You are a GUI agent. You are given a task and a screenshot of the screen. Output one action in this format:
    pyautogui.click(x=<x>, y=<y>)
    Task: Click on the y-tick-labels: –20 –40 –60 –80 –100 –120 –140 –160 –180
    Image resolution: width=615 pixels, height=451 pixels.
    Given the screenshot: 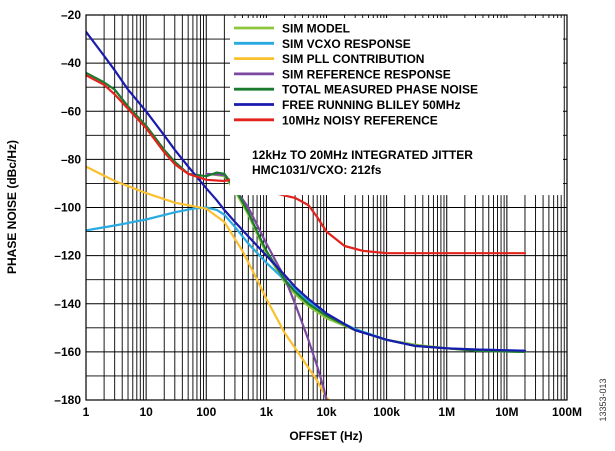 What is the action you would take?
    pyautogui.click(x=67, y=207)
    